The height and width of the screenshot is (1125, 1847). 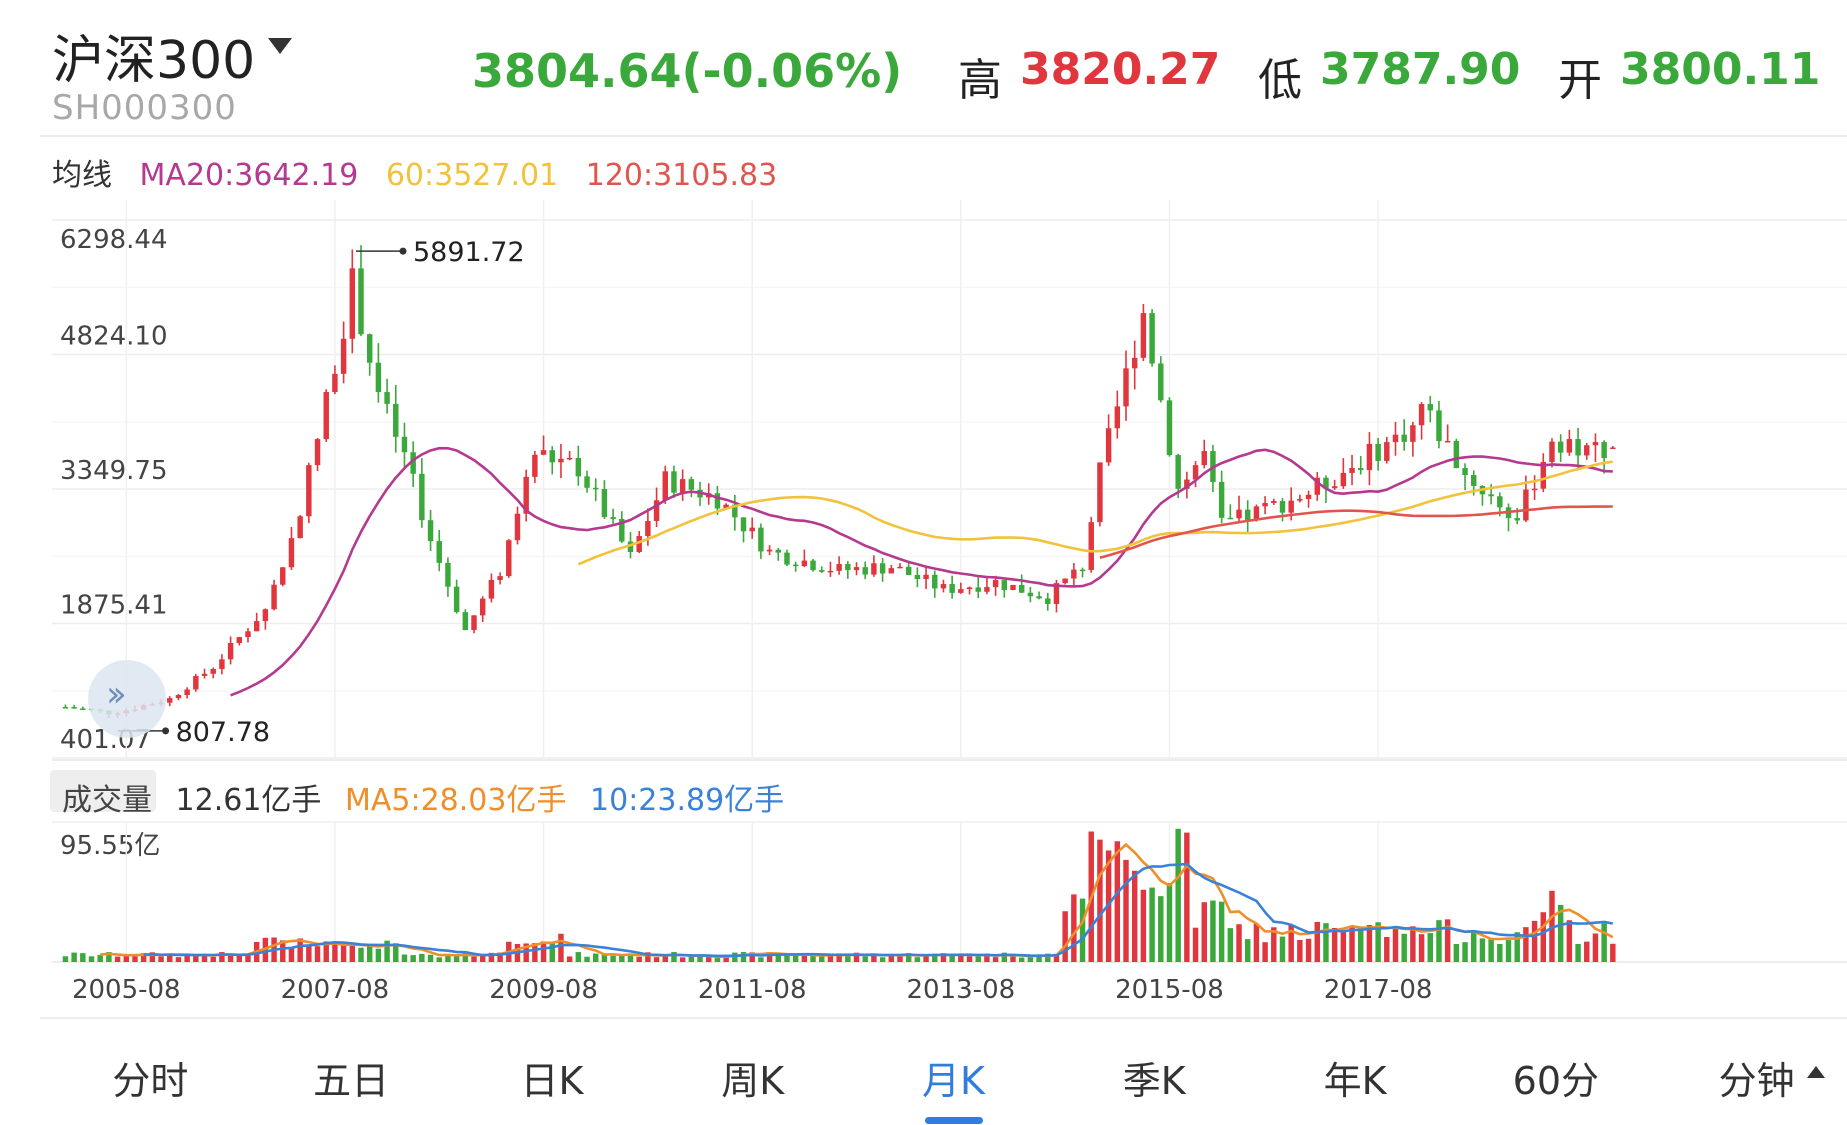 I want to click on tab-8: 60分, so click(x=1556, y=1081).